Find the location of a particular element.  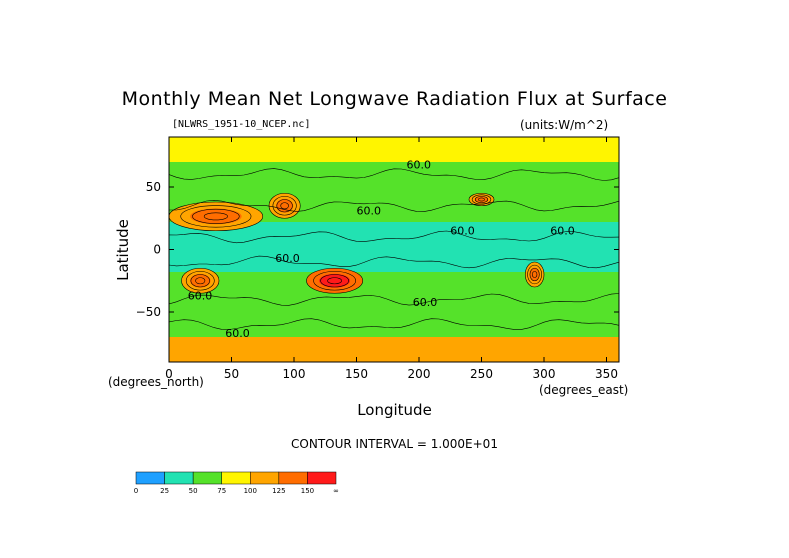

y-tick-label: 0 is located at coordinates (157, 250).